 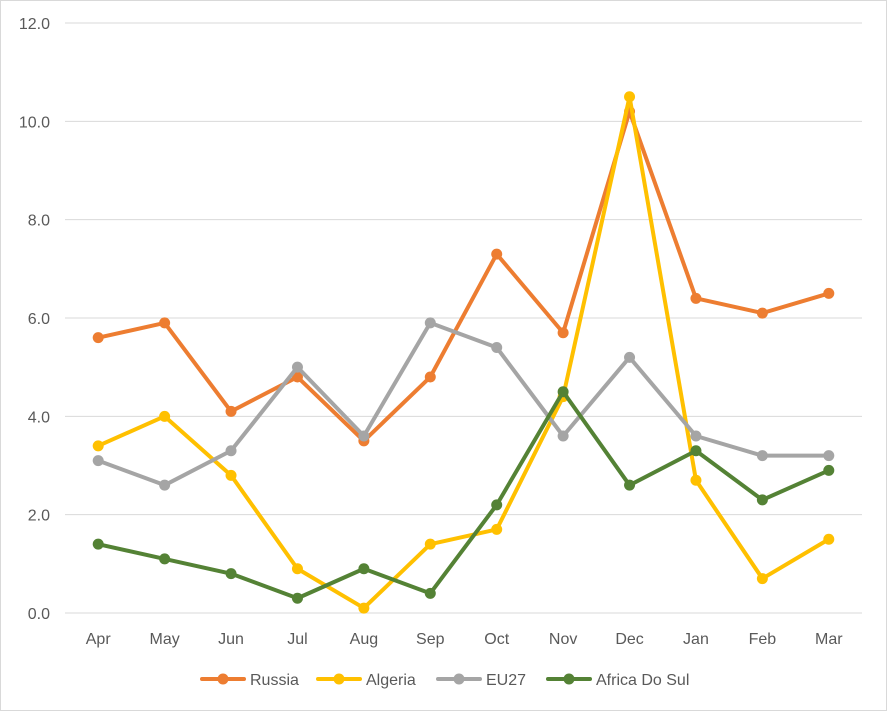 I want to click on x-tick-label: Aug, so click(x=364, y=639).